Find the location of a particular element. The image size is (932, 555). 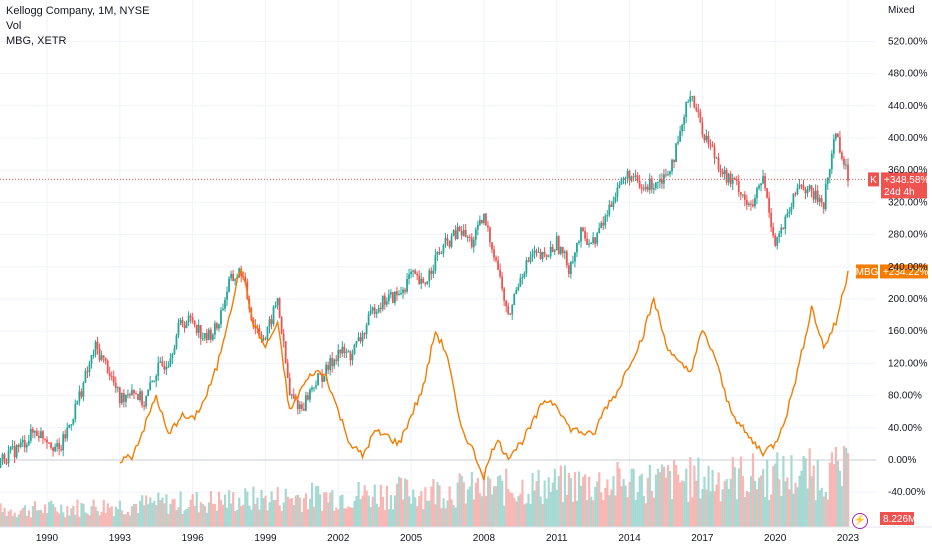

legend-compare-series: MBG, XETR is located at coordinates (36, 41).